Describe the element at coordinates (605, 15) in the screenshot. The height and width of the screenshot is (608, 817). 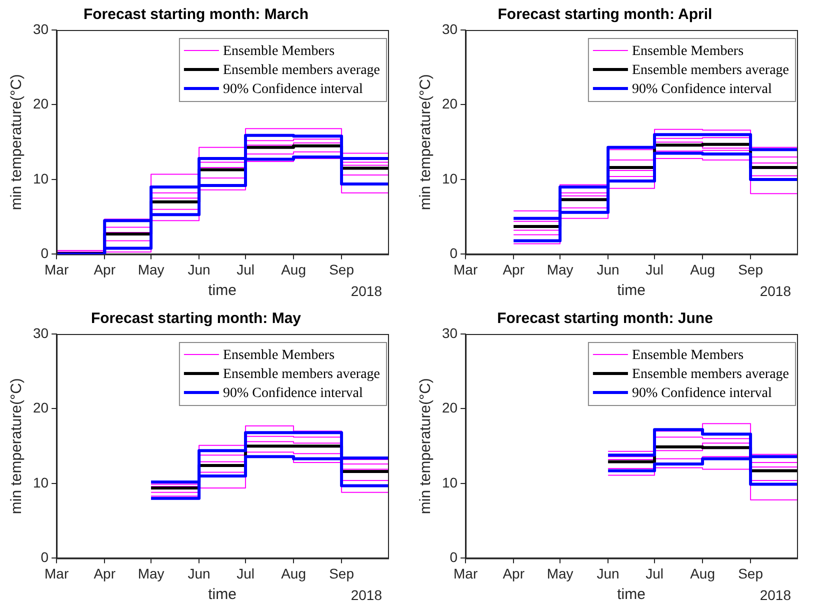
I see `chart-title: Forecast starting month: April` at that location.